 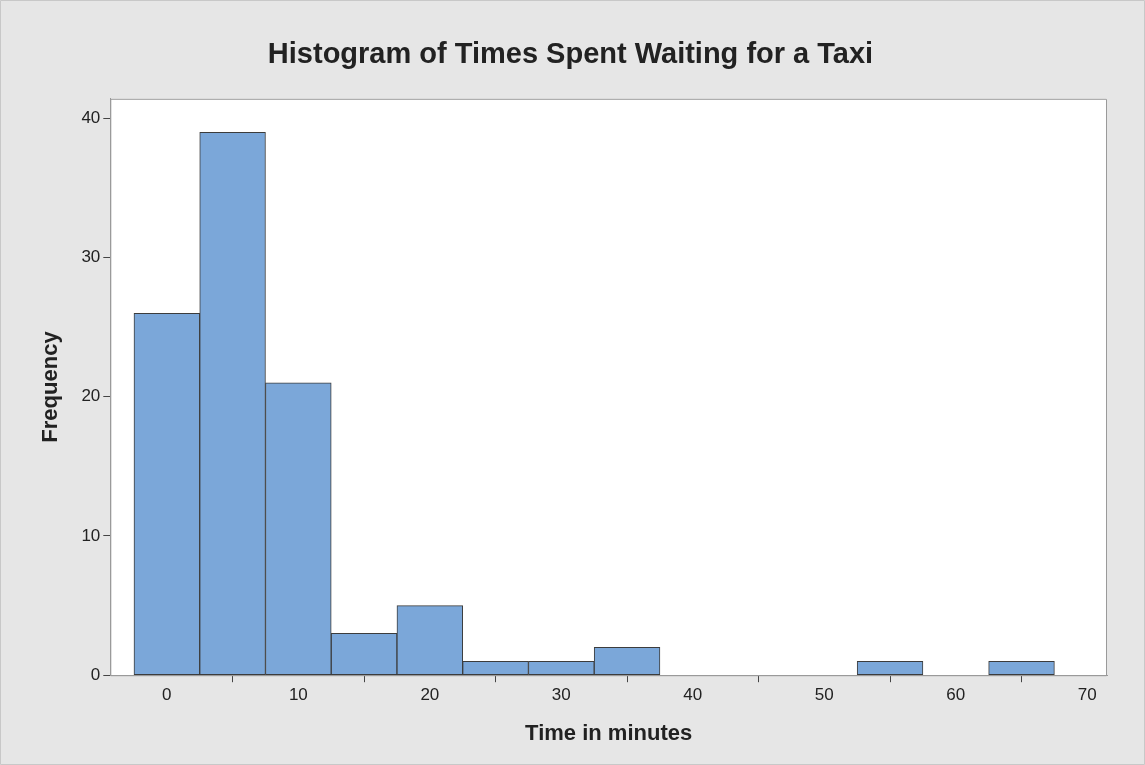 I want to click on y-tick-label: 20, so click(x=91, y=396).